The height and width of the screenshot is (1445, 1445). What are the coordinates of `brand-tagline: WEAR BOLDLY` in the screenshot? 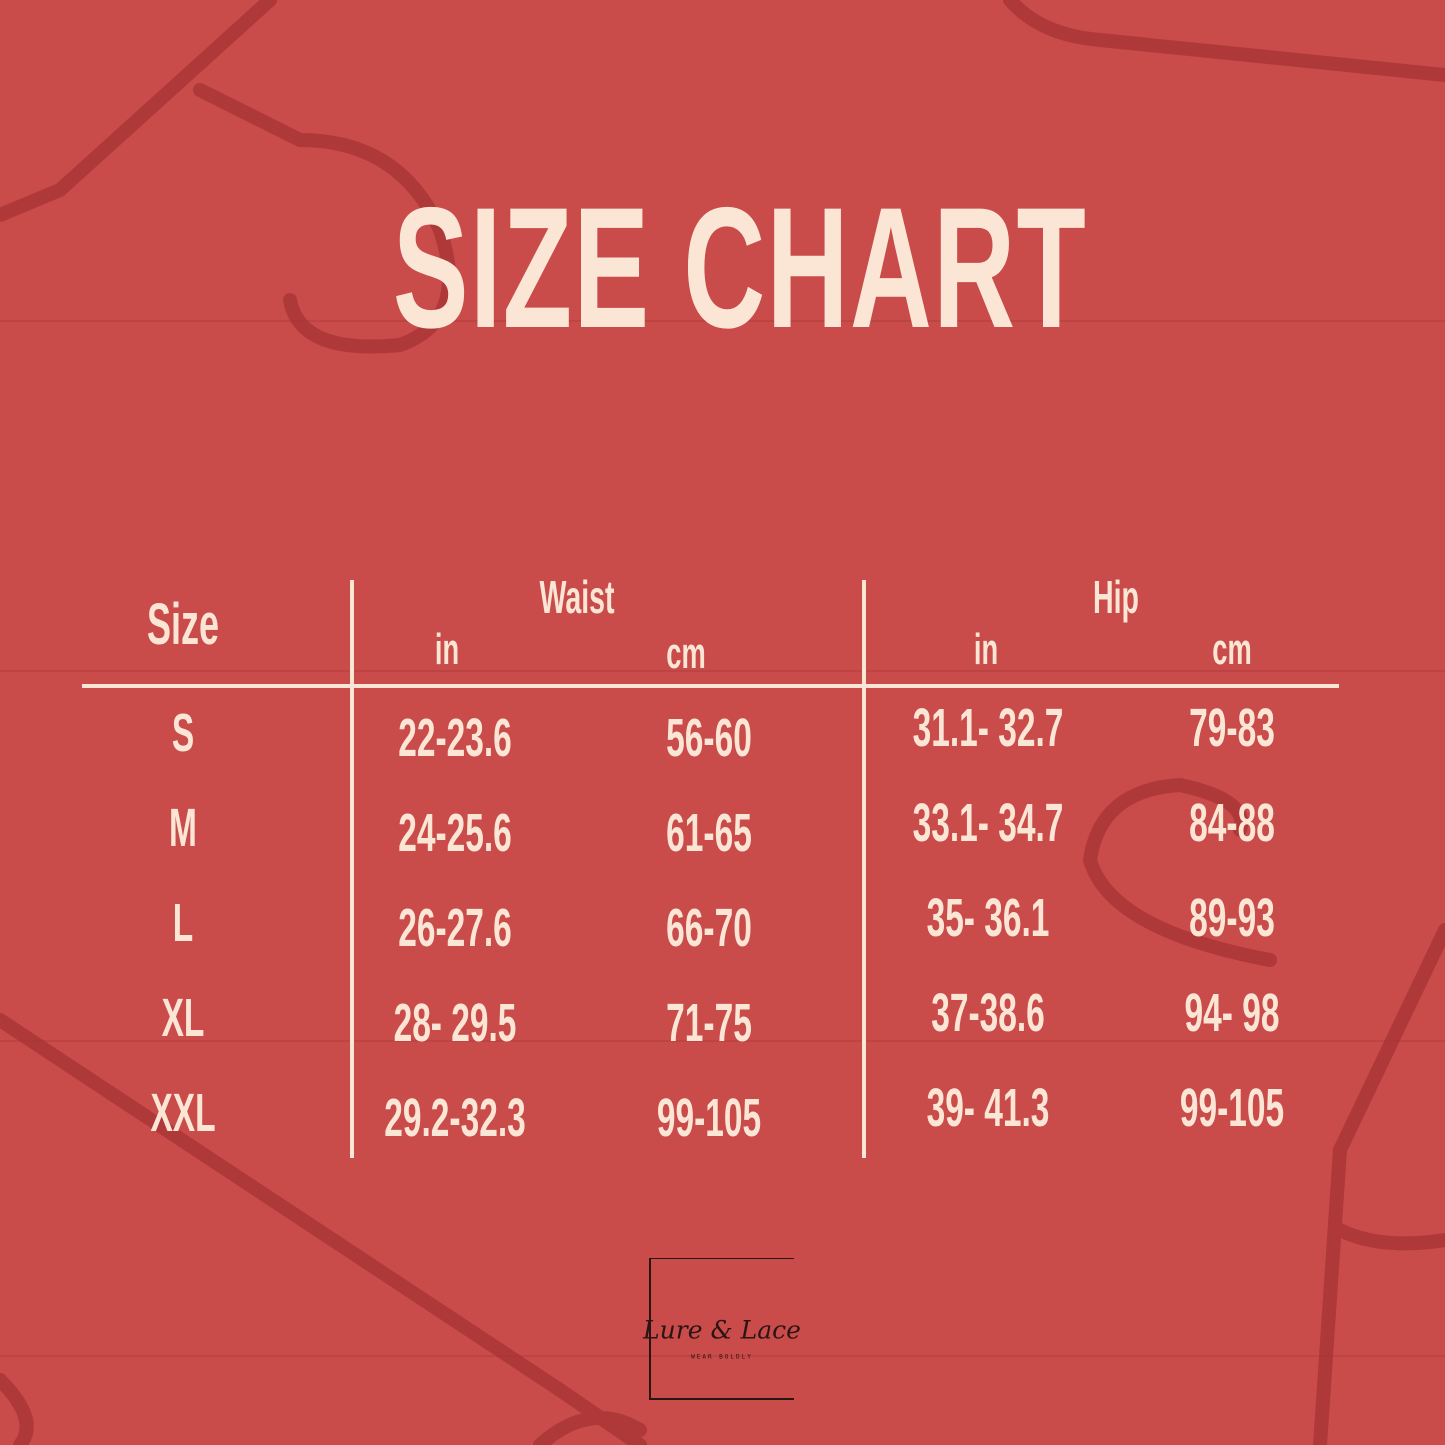 It's located at (722, 1357).